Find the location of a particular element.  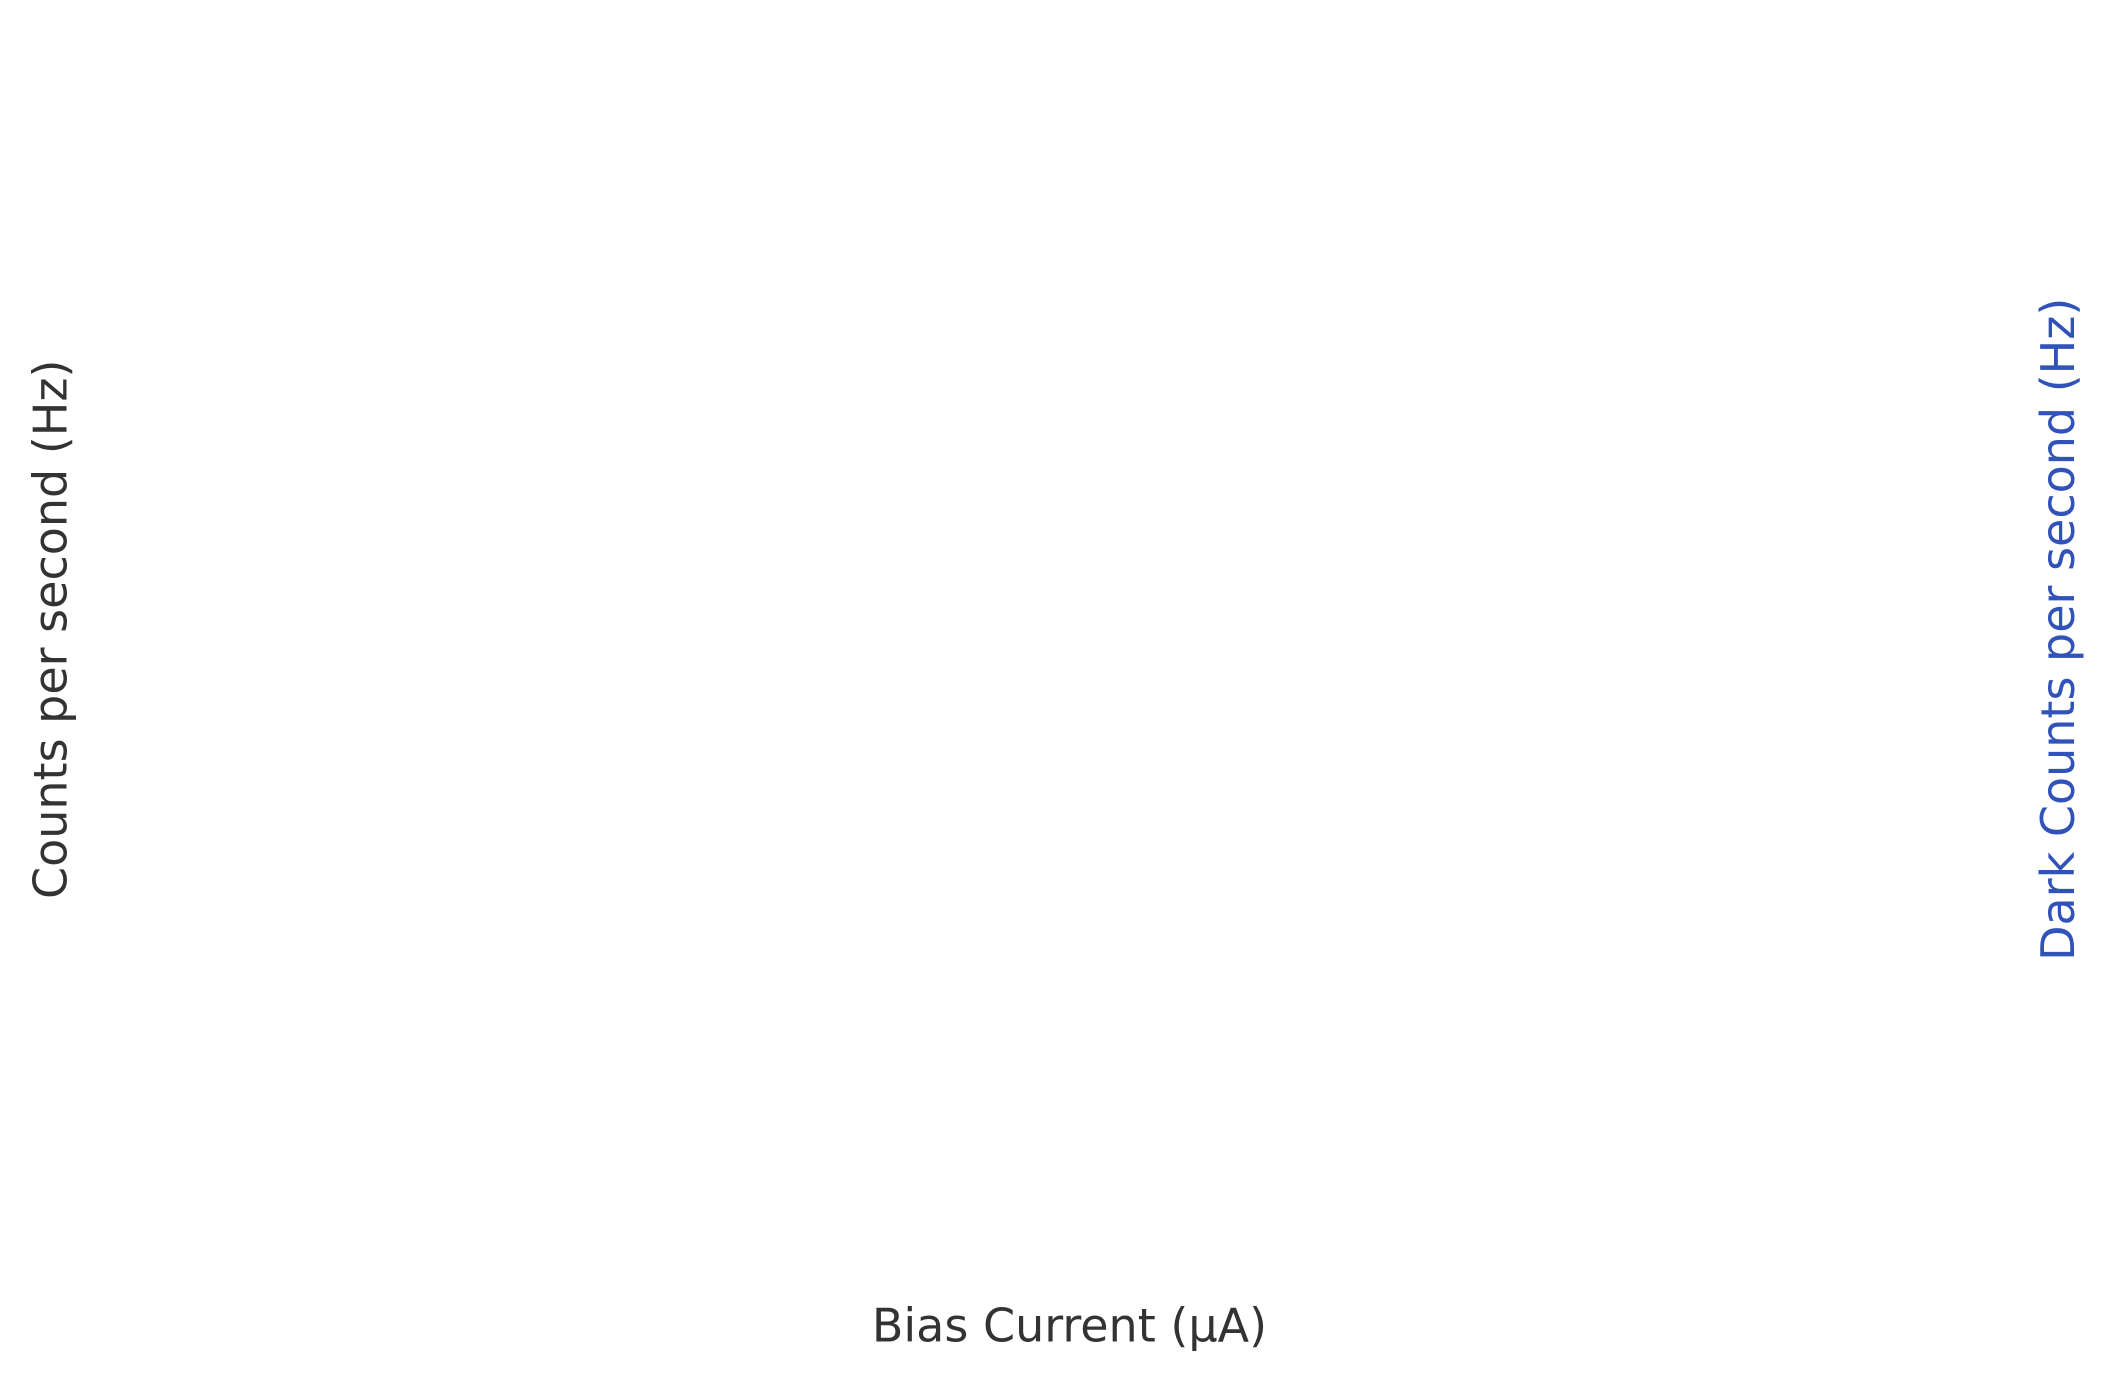

y2-axis-label: Dark Counts per second (Hz) is located at coordinates (2058, 629).